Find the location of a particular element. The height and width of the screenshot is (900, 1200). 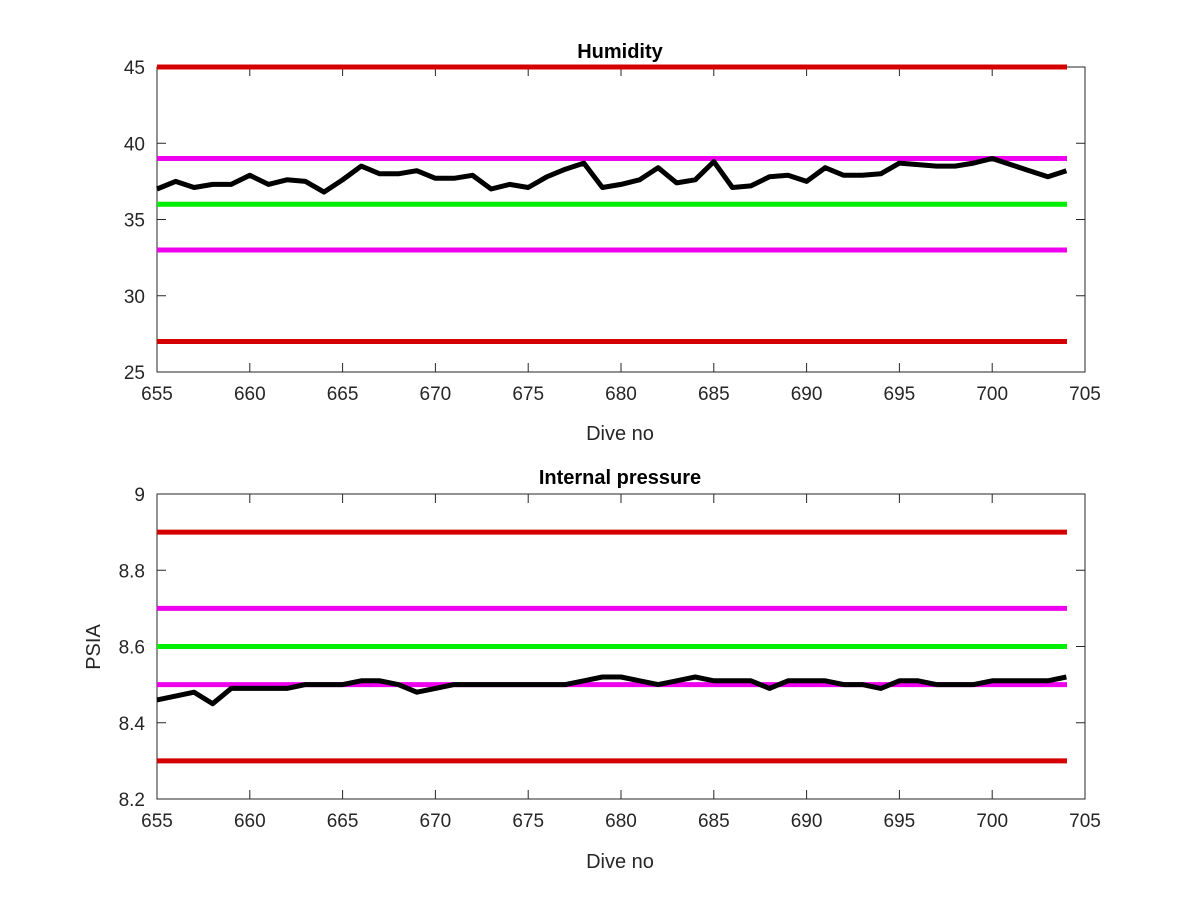

y-tick-label: 9 is located at coordinates (139, 495).